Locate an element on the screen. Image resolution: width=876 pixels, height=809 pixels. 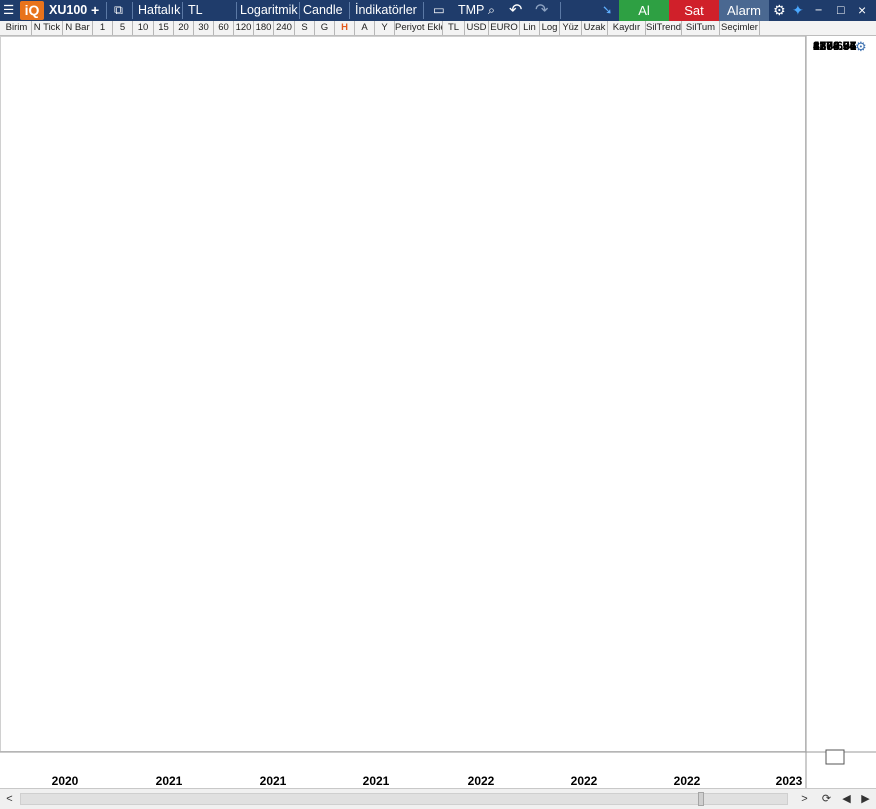
y-axis-label: 4786.07 is located at coordinates (835, 46).